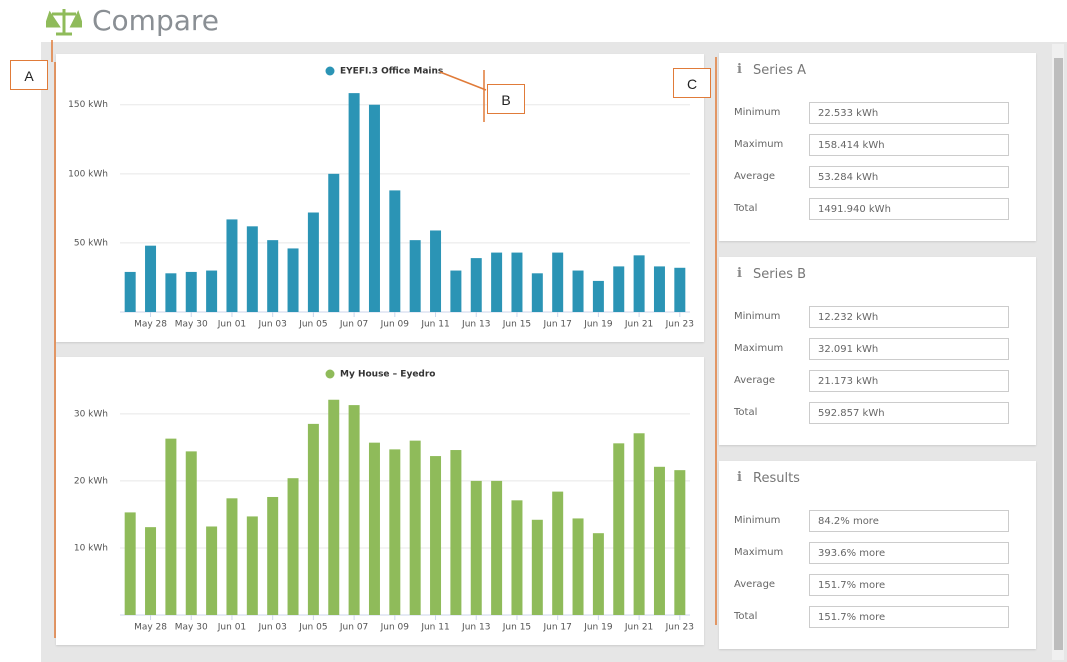 Image resolution: width=1067 pixels, height=662 pixels. I want to click on page-title: Compare, so click(156, 20).